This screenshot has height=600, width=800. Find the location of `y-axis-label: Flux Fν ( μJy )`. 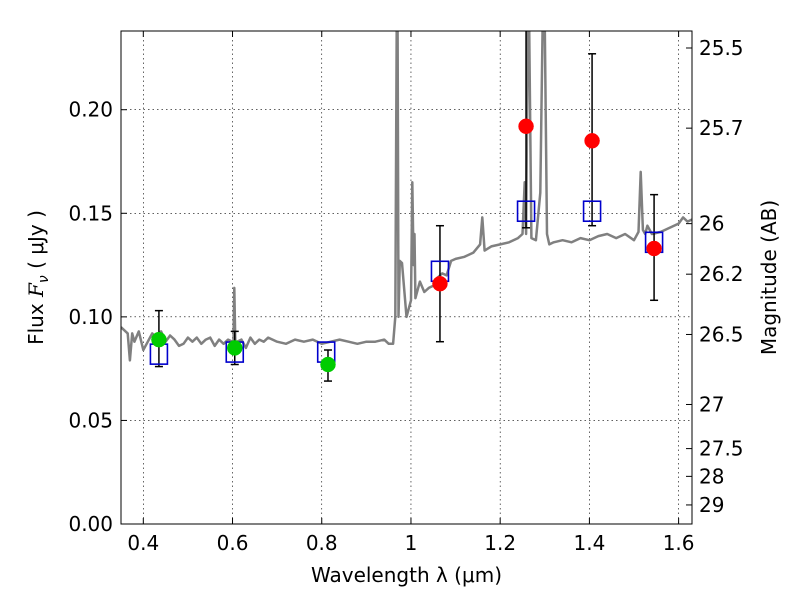

y-axis-label: Flux Fν ( μJy ) is located at coordinates (38, 277).